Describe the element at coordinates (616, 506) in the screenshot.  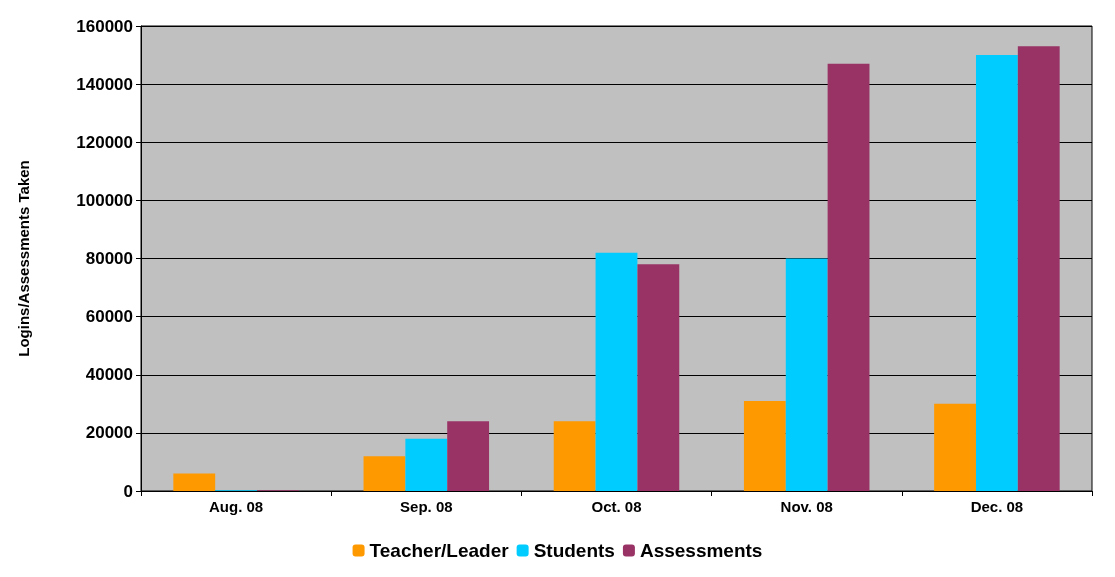
I see `x-tick-label: Oct. 08` at that location.